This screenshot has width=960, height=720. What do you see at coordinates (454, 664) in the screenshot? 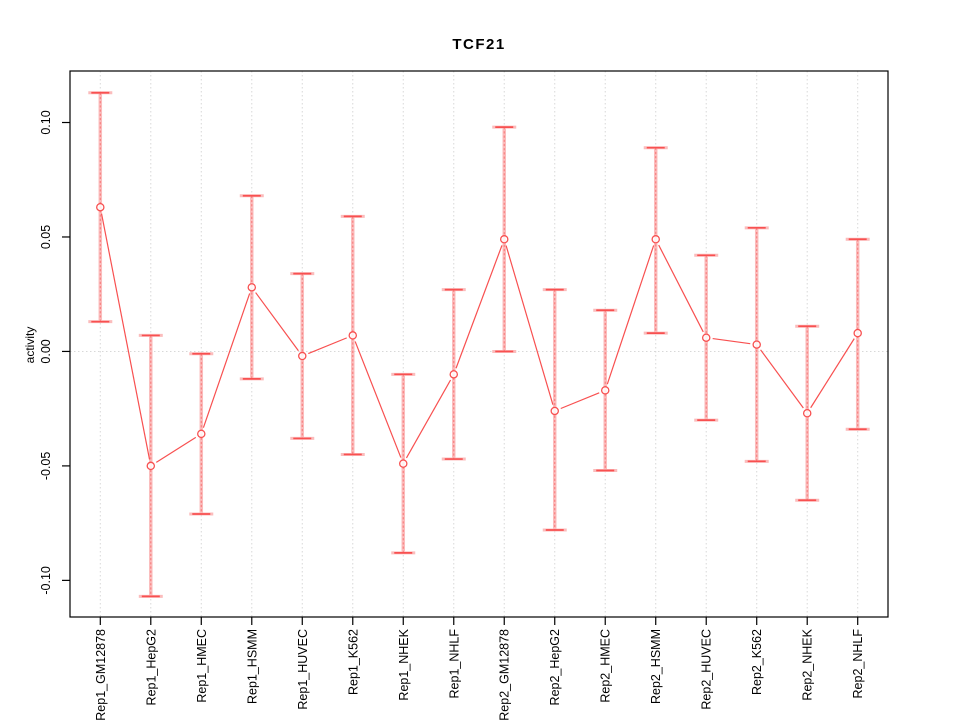
I see `x-tick-label: Rep1_NHLF` at bounding box center [454, 664].